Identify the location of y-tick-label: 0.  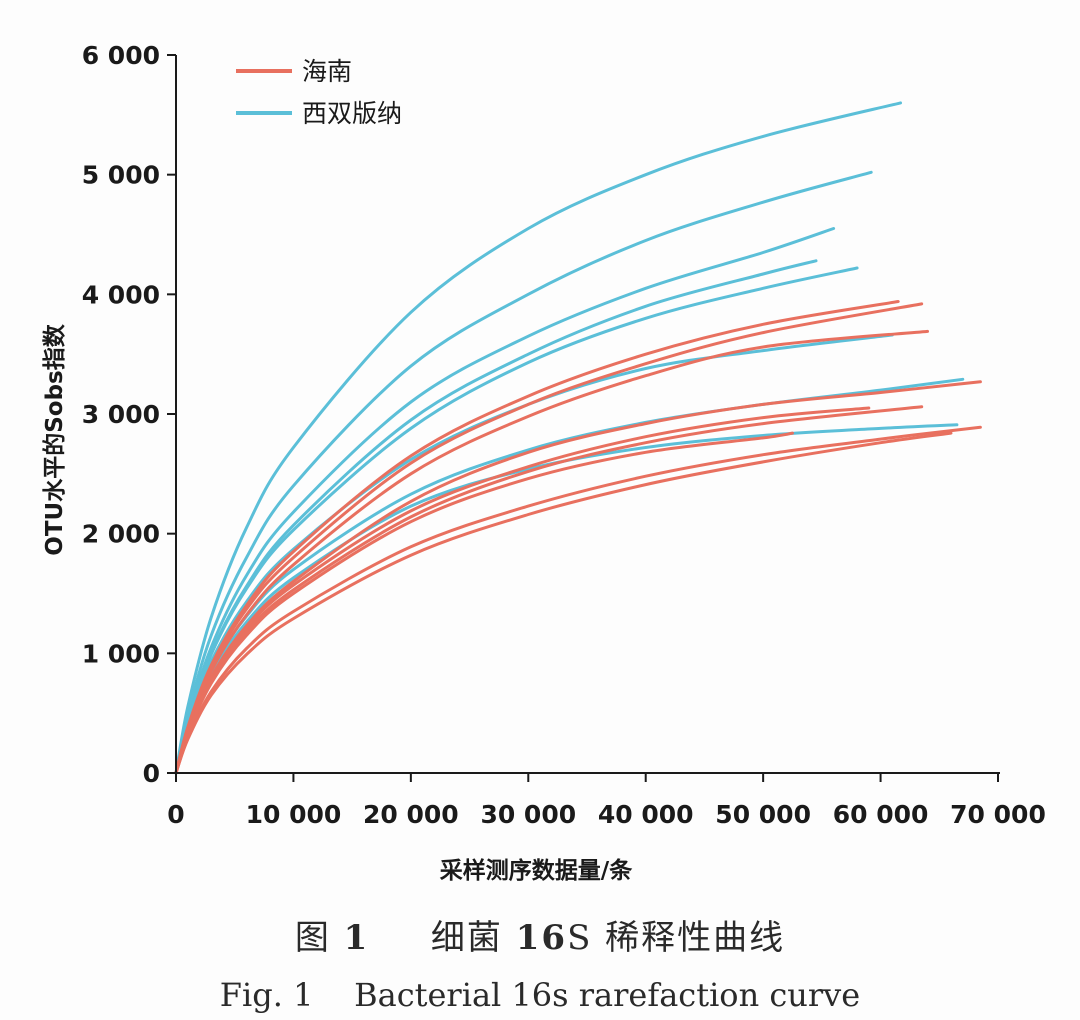
(151, 773).